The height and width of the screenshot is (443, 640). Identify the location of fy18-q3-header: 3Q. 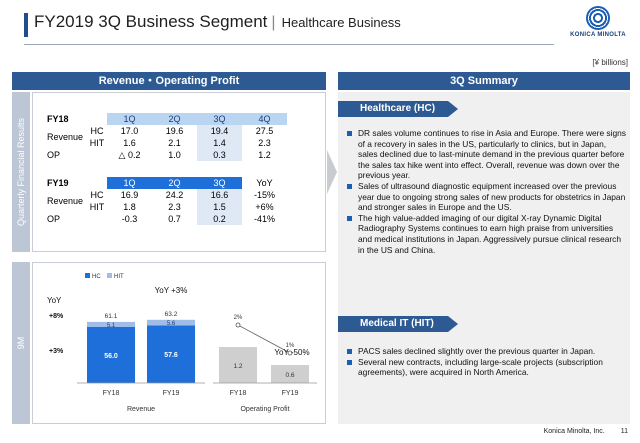
(219, 119).